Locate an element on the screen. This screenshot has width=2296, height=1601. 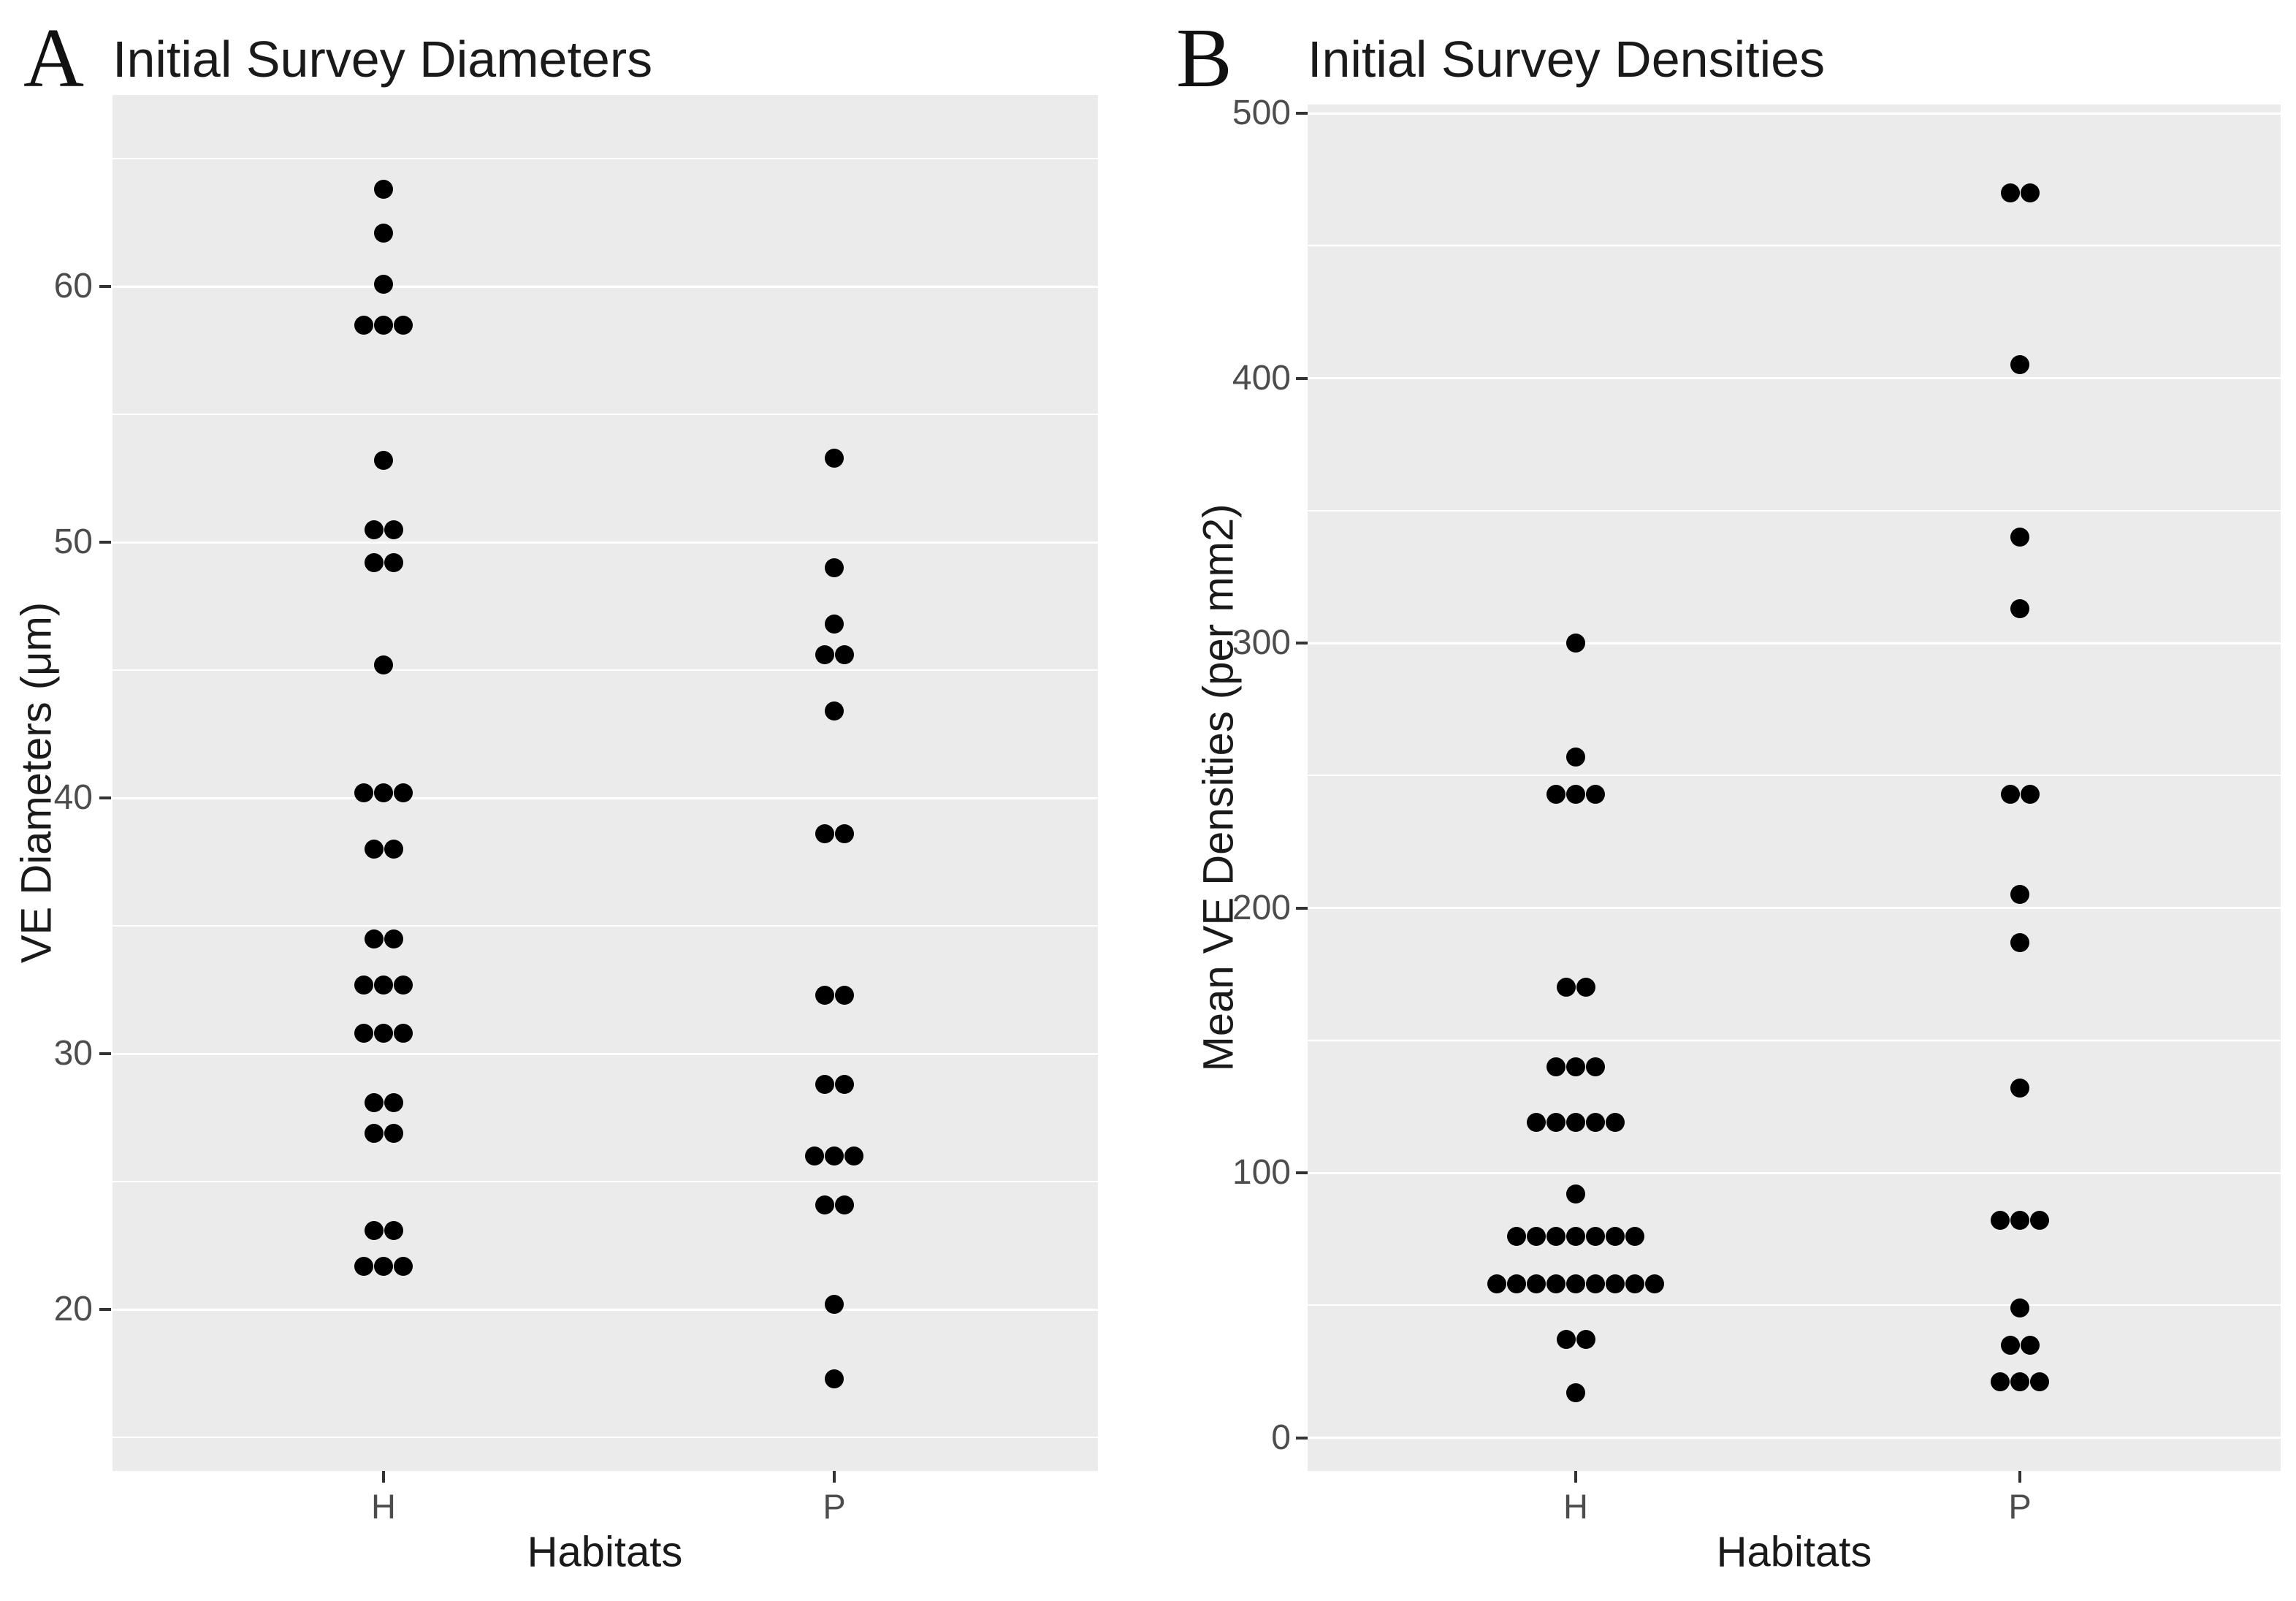
x-tick-label-h: H is located at coordinates (1576, 1506).